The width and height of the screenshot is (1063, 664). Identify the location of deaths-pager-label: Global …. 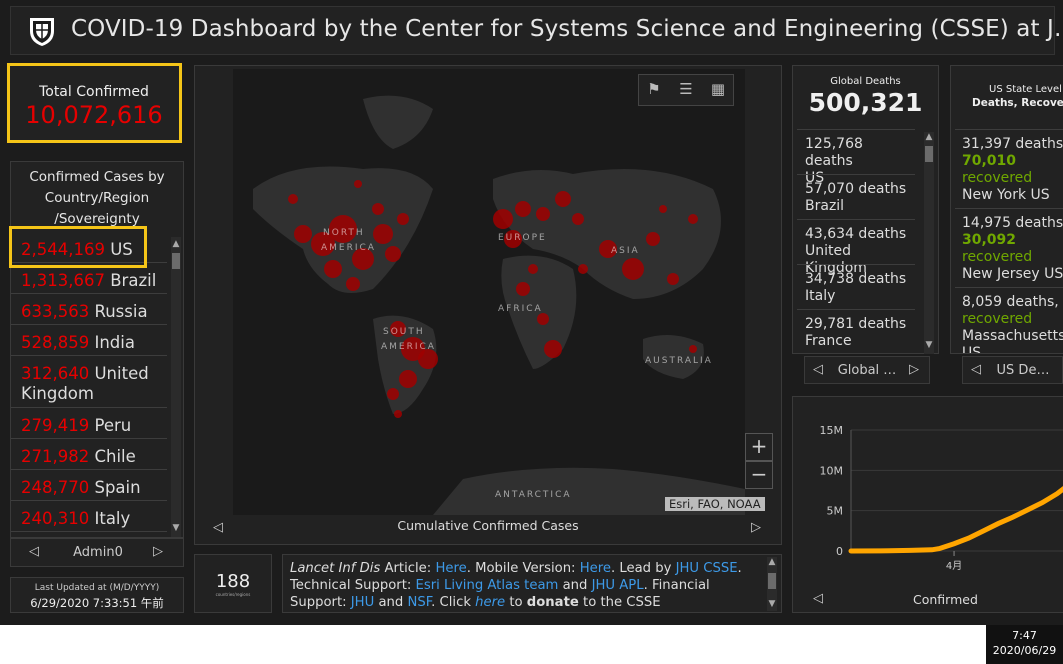
(867, 370).